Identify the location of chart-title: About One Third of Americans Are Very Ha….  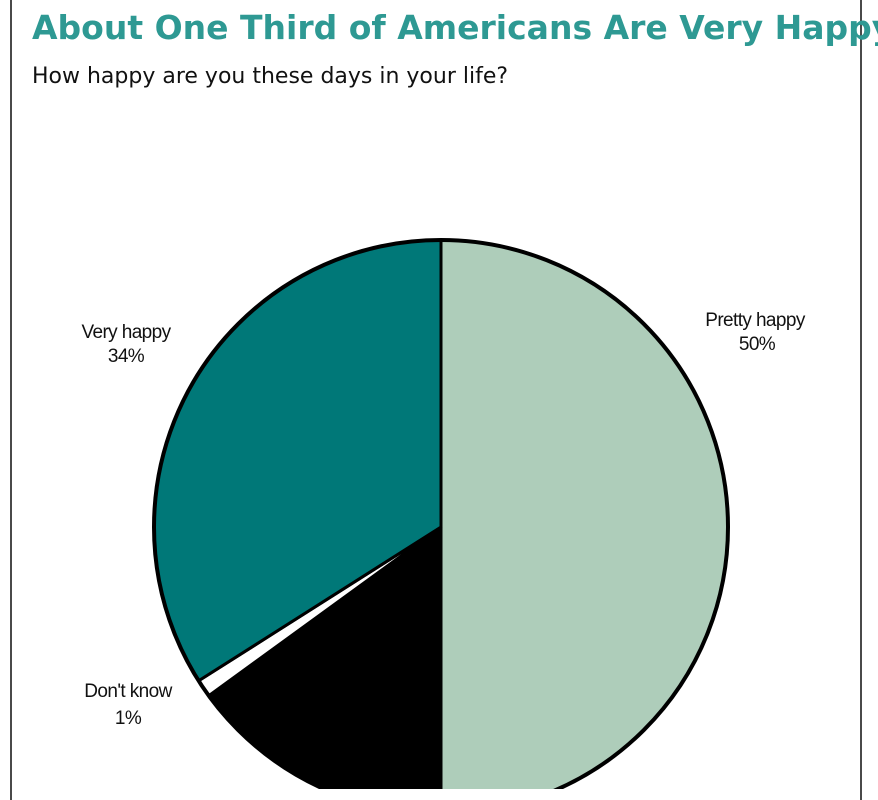
(455, 27).